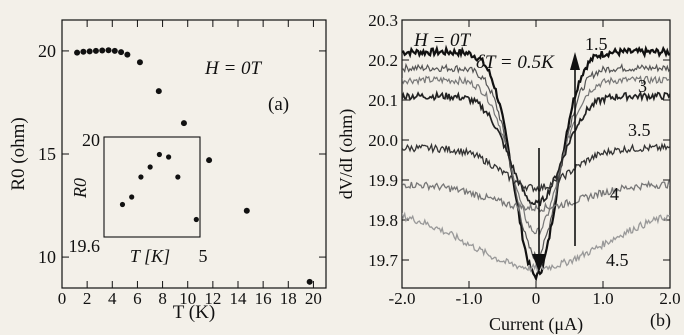 The image size is (684, 335). Describe the element at coordinates (383, 180) in the screenshot. I see `y-tick-label: 19.9` at that location.